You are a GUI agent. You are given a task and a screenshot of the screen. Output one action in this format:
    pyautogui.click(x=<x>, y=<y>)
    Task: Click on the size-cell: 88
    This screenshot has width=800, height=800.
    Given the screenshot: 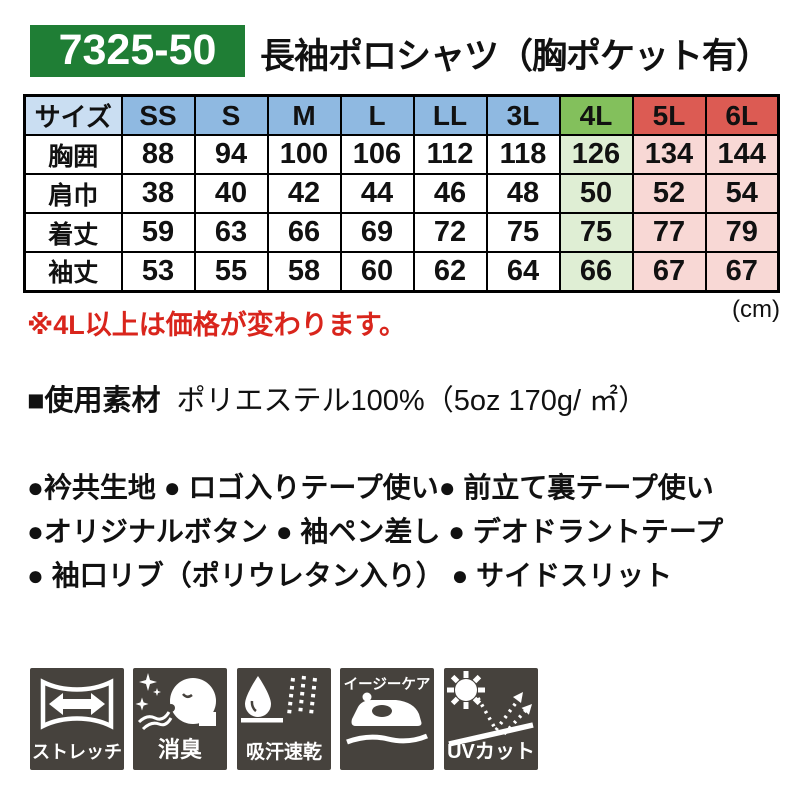 What is the action you would take?
    pyautogui.click(x=158, y=154)
    